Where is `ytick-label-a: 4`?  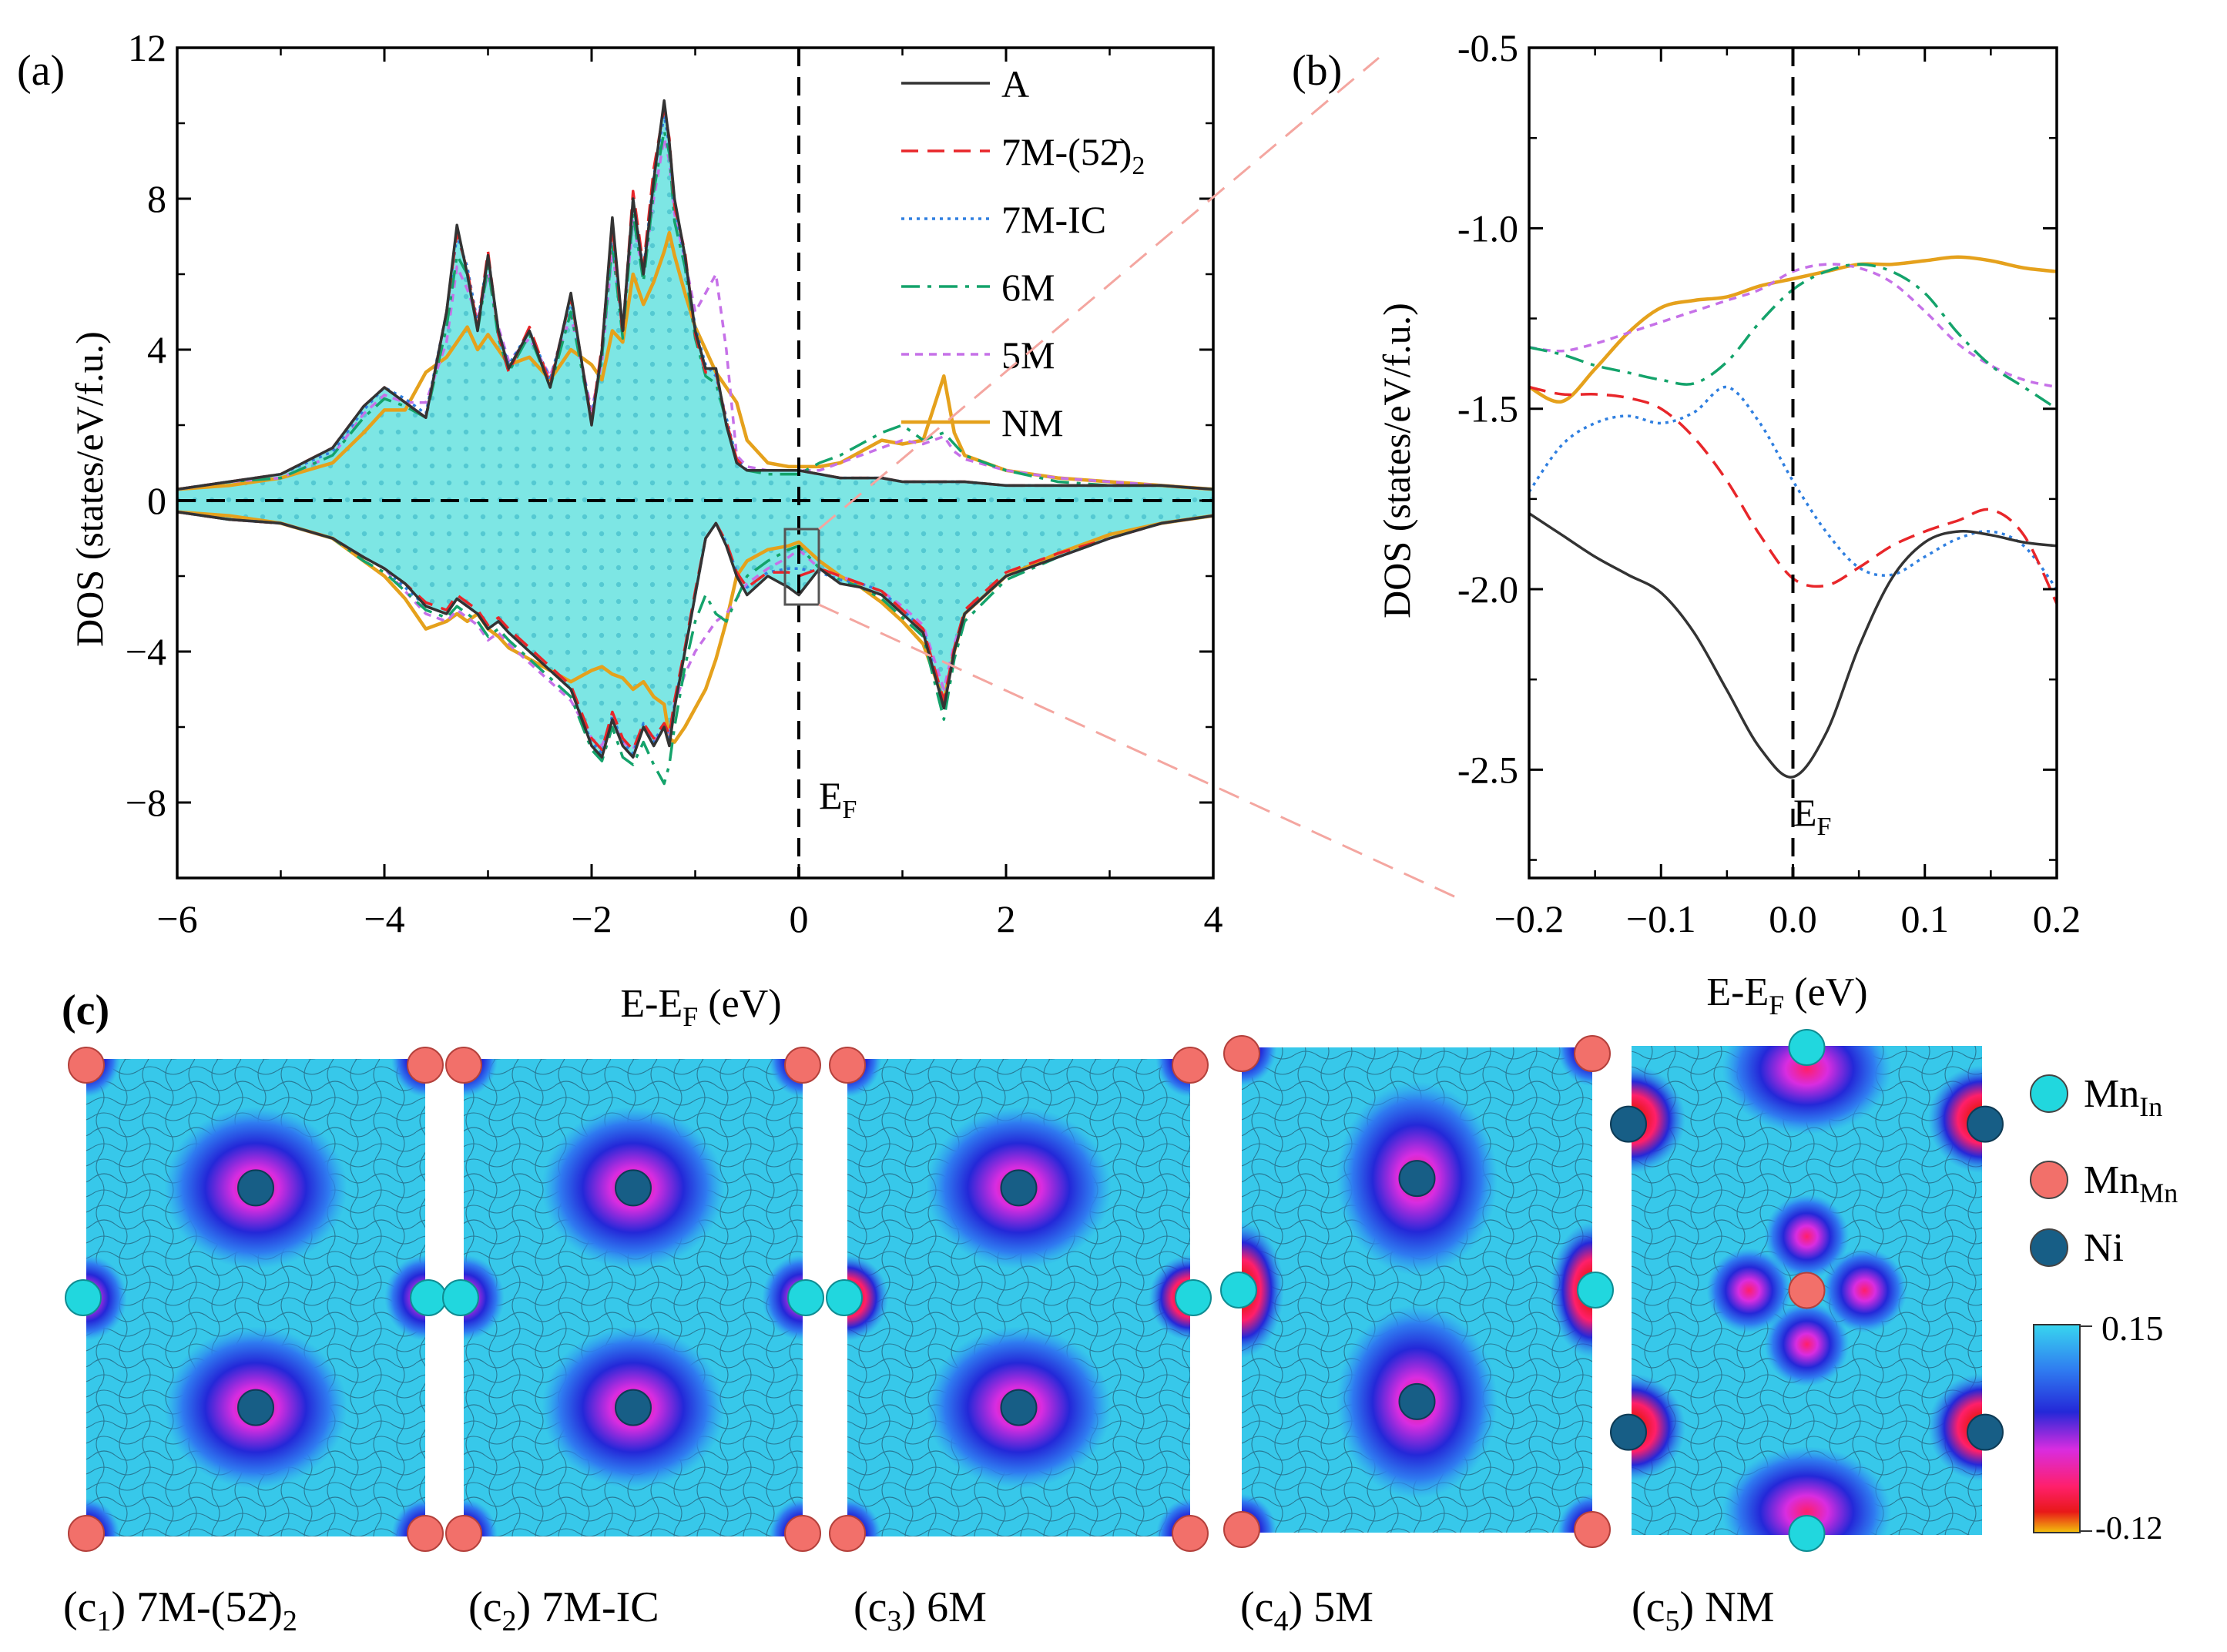
ytick-label-a: 4 is located at coordinates (156, 349).